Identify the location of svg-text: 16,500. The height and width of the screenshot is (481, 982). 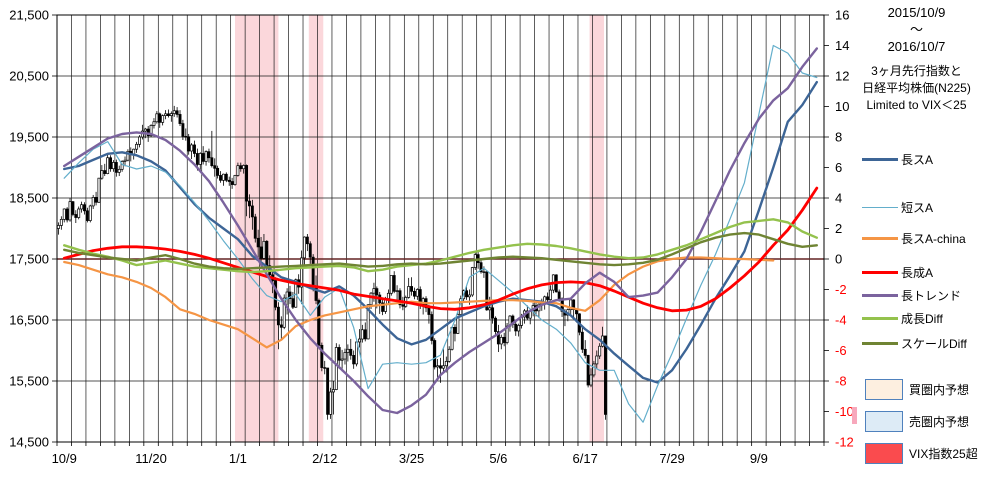
(29, 320).